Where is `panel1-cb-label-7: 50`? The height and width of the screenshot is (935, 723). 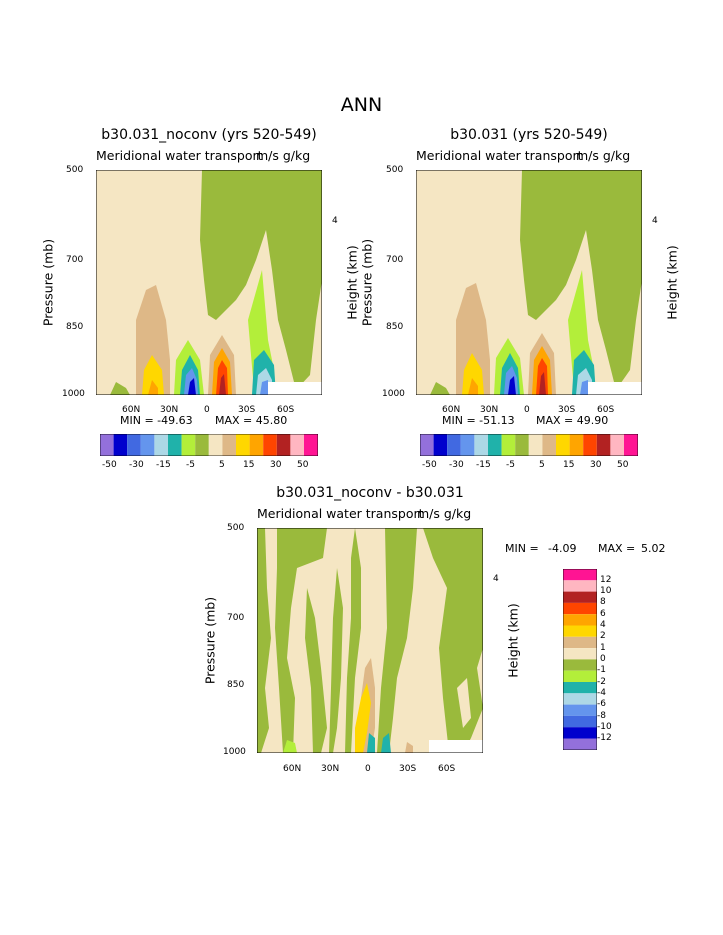 panel1-cb-label-7: 50 is located at coordinates (303, 465).